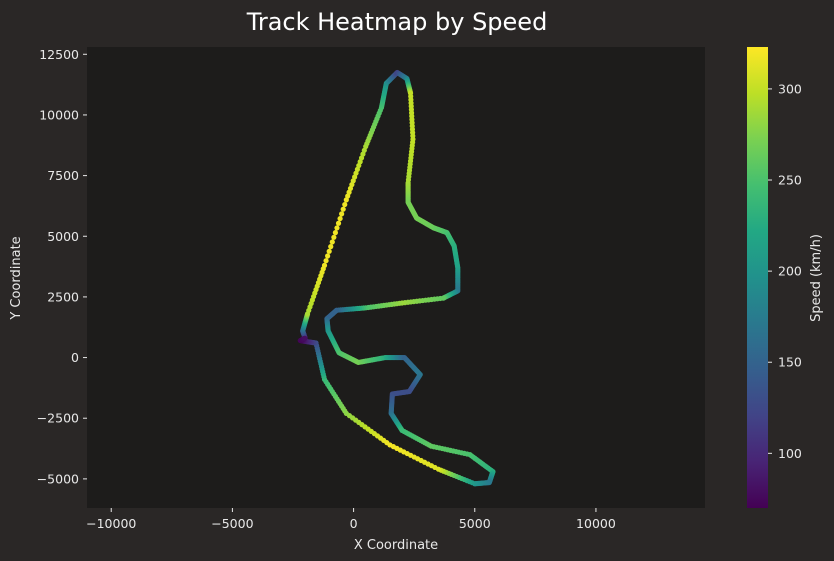 This screenshot has height=561, width=834. I want to click on colorbar-tick-label: 100, so click(790, 453).